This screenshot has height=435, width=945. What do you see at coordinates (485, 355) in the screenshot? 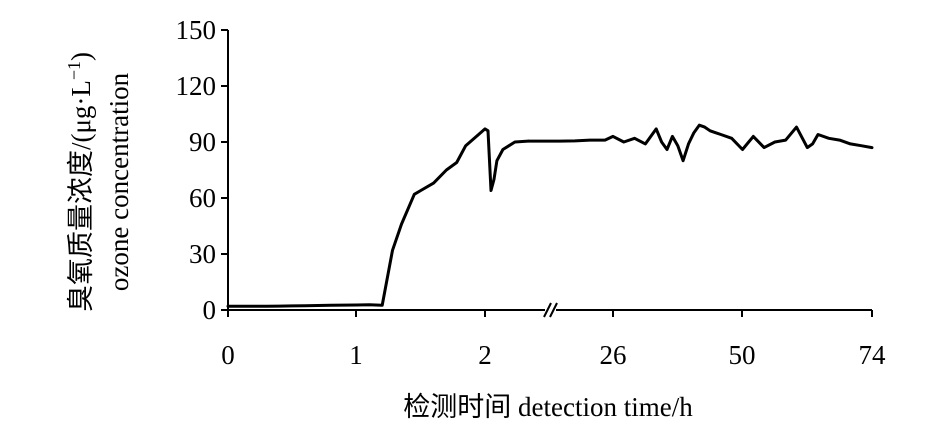
I see `x-tick-label: 2` at bounding box center [485, 355].